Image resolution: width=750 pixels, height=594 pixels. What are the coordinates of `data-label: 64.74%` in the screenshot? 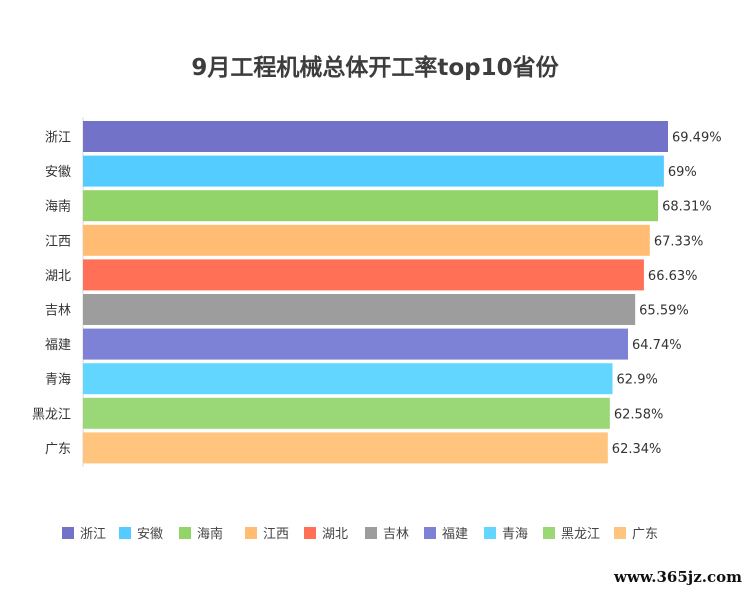 It's located at (657, 345).